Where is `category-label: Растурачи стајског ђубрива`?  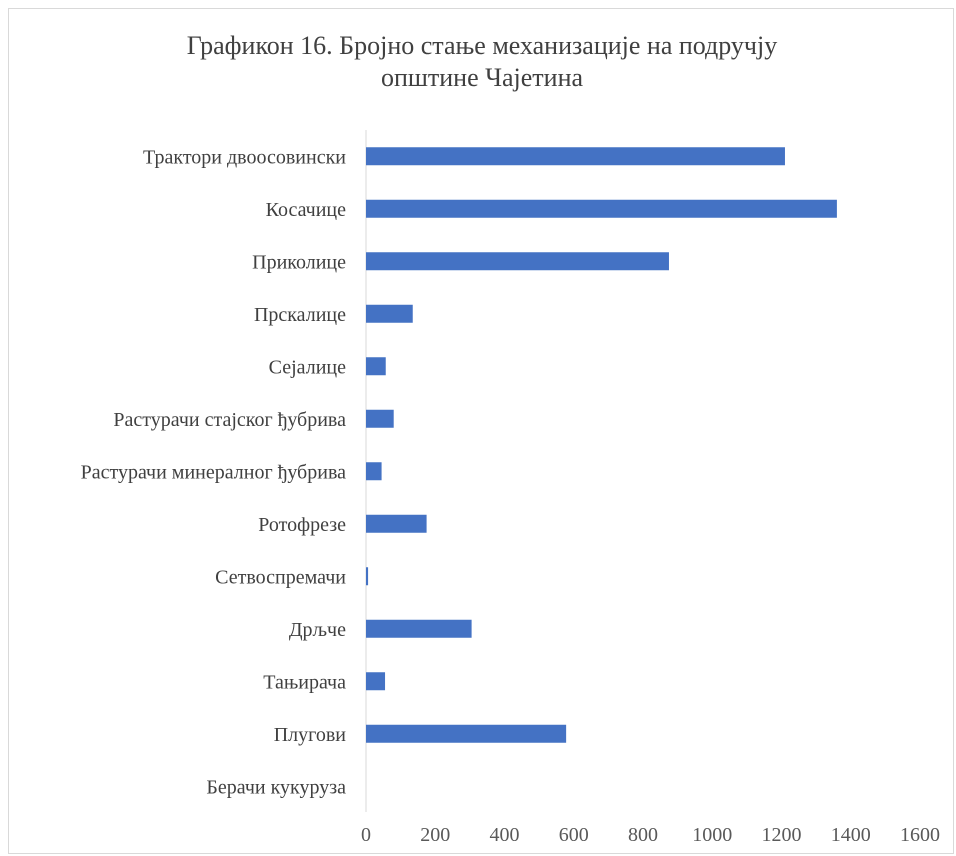 category-label: Растурачи стајског ђубрива is located at coordinates (229, 420).